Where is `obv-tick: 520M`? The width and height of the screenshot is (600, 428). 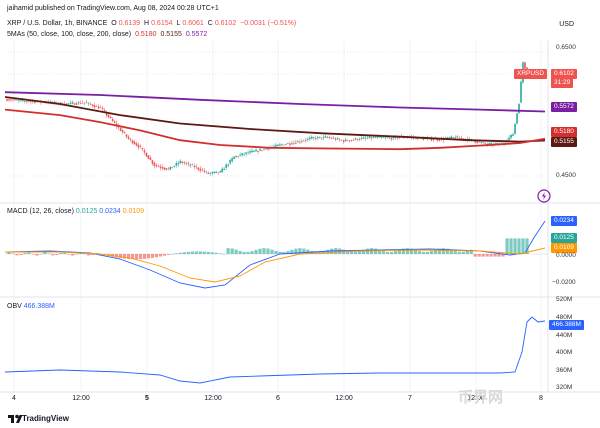 obv-tick: 520M is located at coordinates (564, 299).